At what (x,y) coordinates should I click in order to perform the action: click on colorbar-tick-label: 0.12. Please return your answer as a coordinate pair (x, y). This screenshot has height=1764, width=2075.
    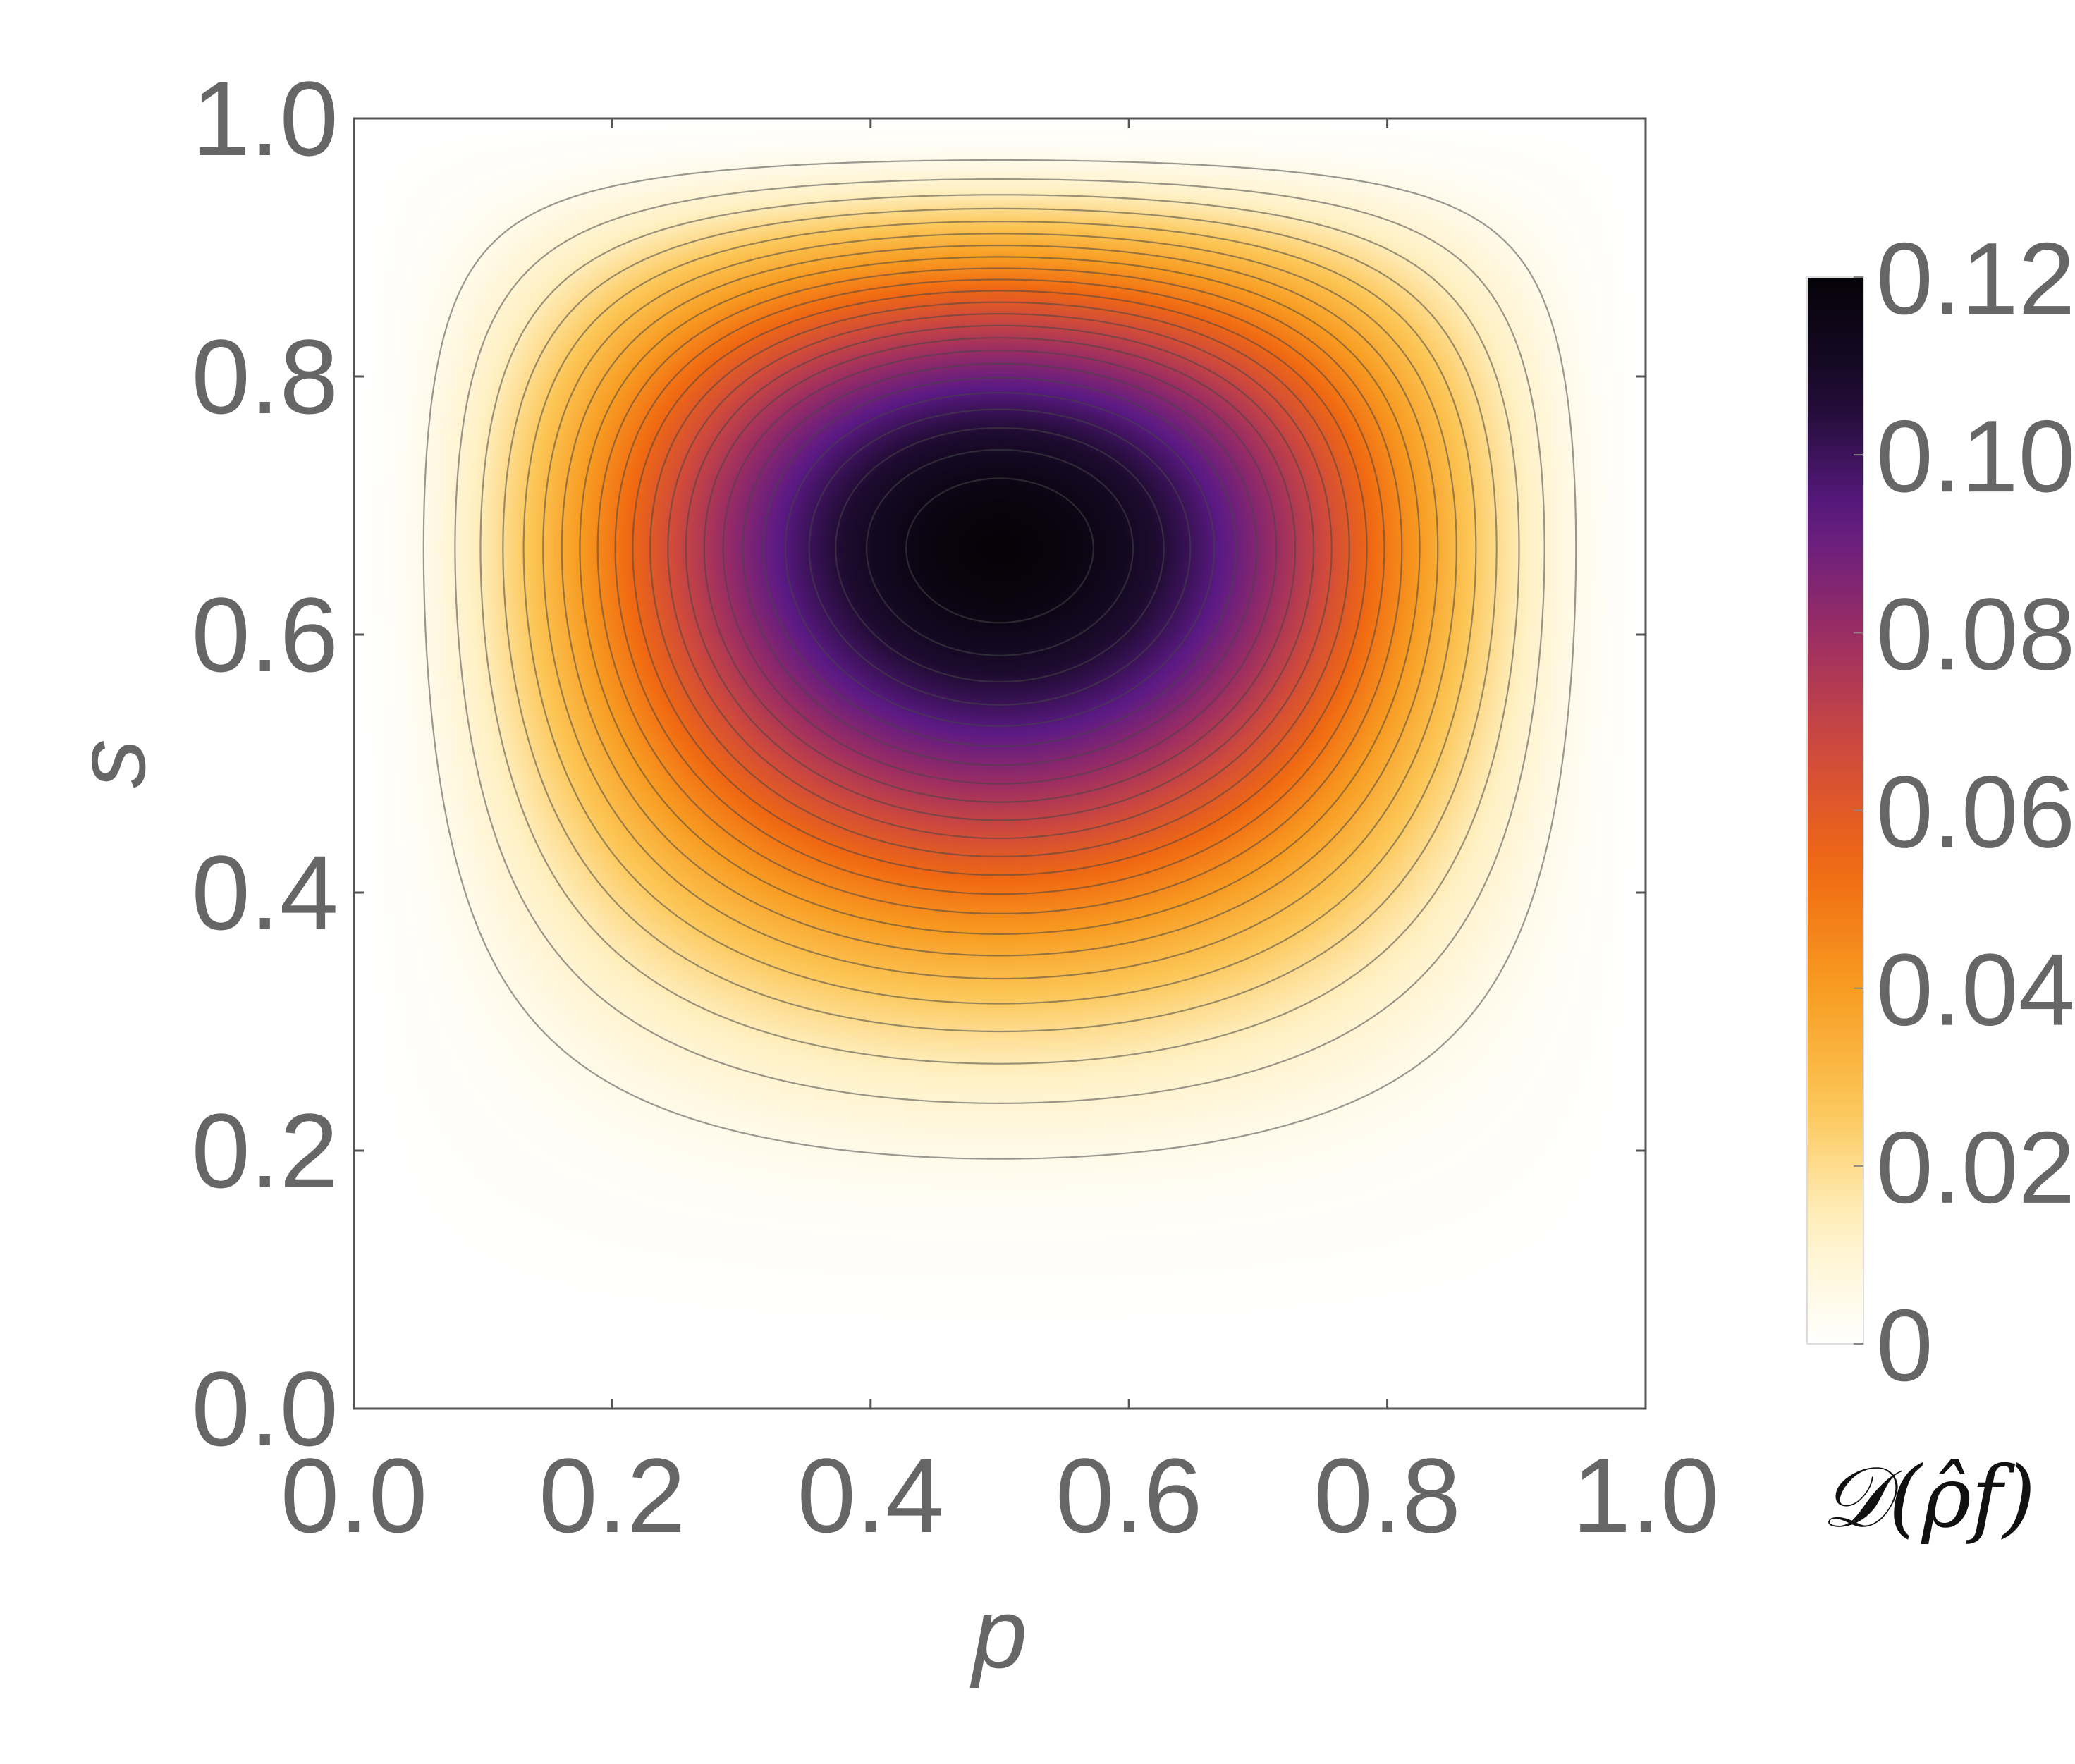
    Looking at the image, I should click on (1975, 278).